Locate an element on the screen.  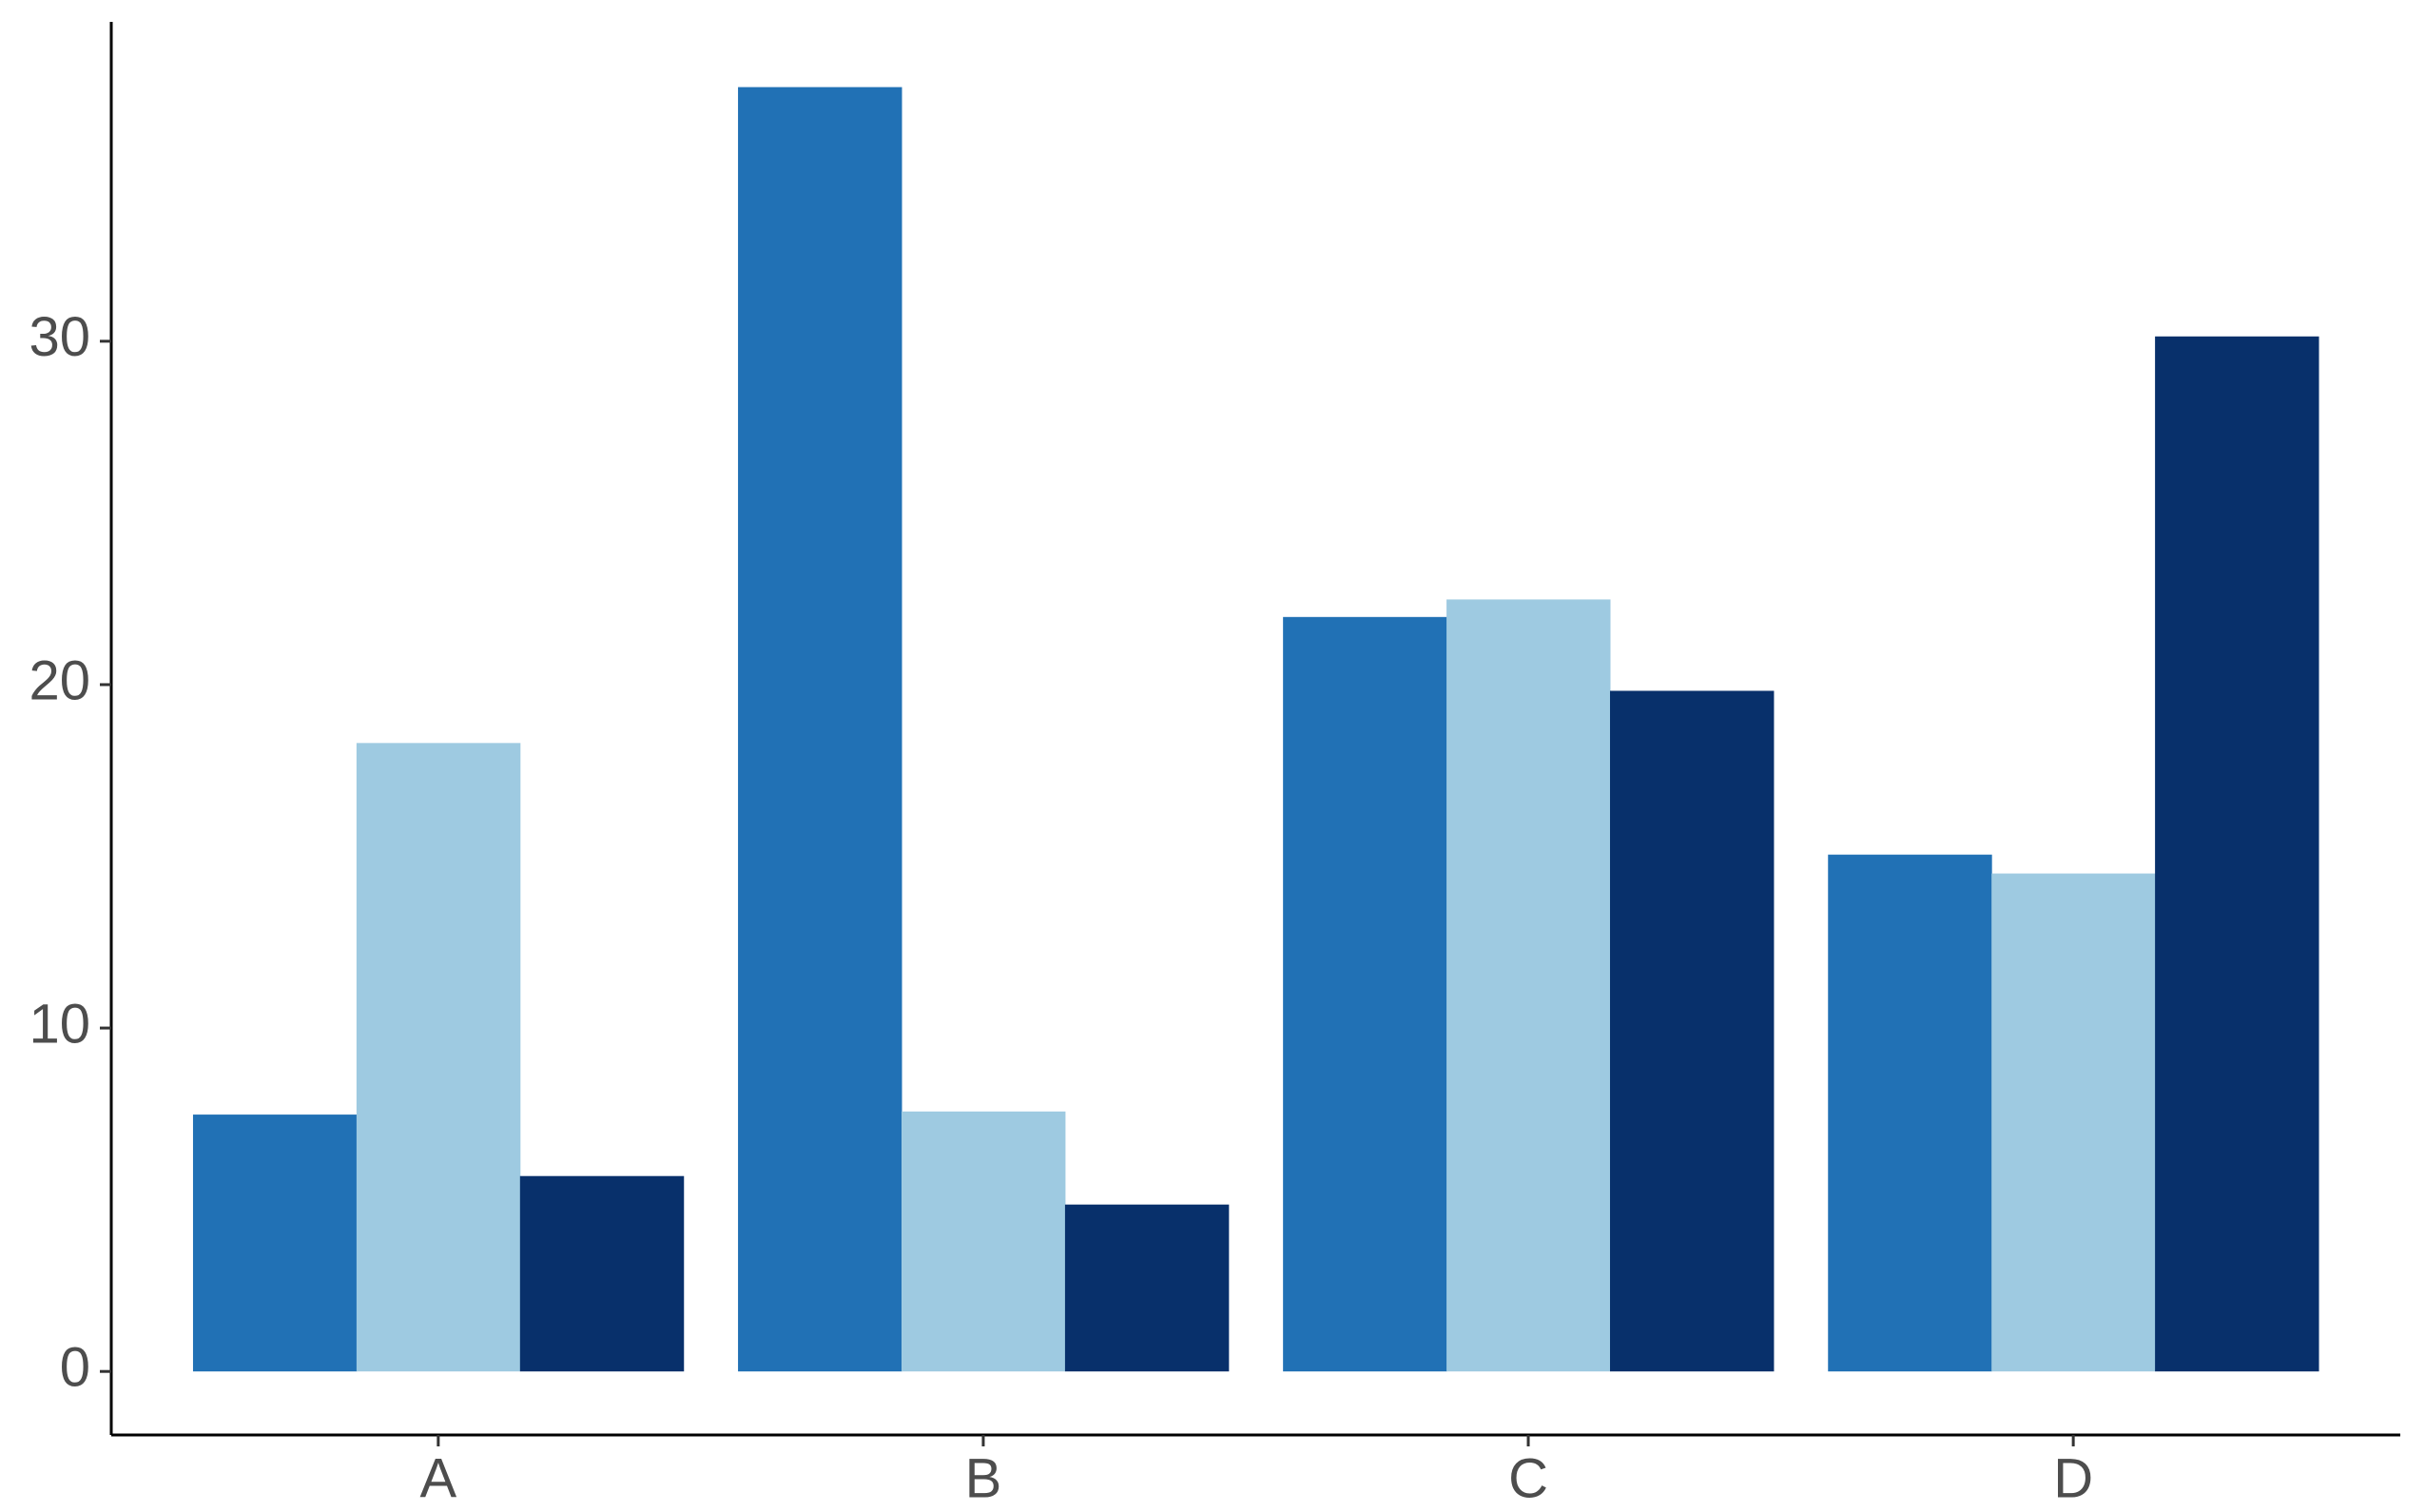
x-tick-label: D is located at coordinates (2073, 1478).